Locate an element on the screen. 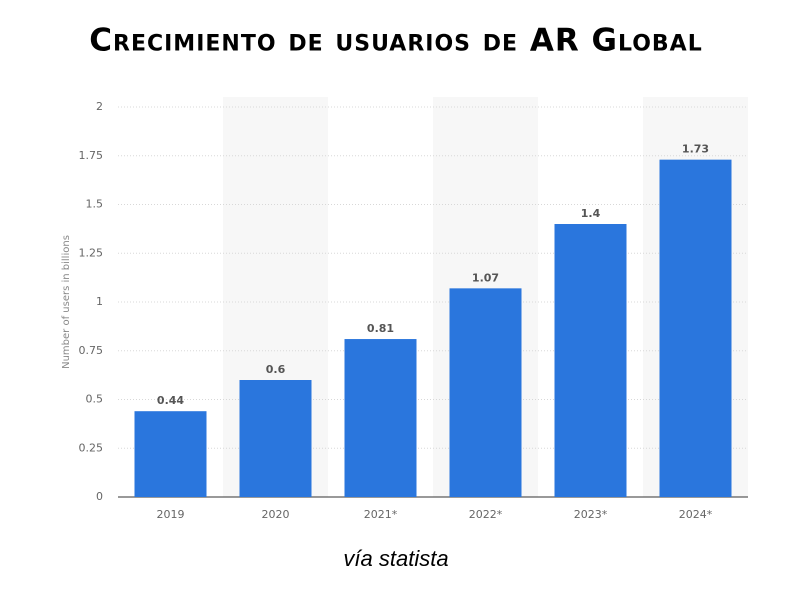 The image size is (810, 604). x-tick-label: 2021* is located at coordinates (381, 514).